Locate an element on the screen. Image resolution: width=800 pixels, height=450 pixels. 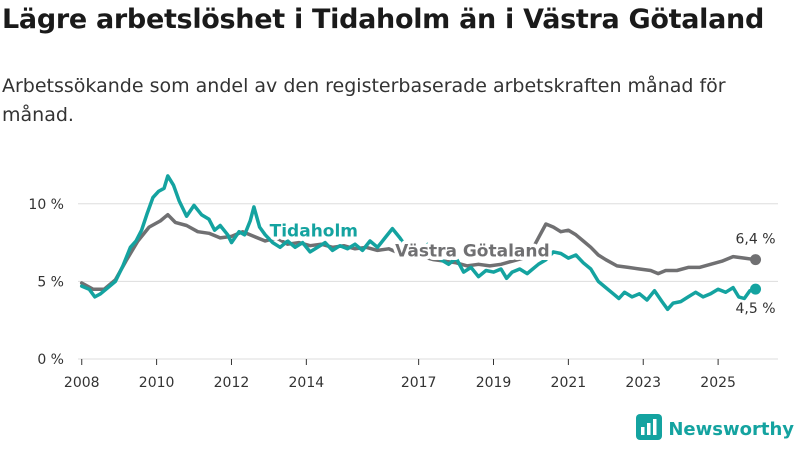
series-label-tidaholm: Tidaholm is located at coordinates (314, 231).